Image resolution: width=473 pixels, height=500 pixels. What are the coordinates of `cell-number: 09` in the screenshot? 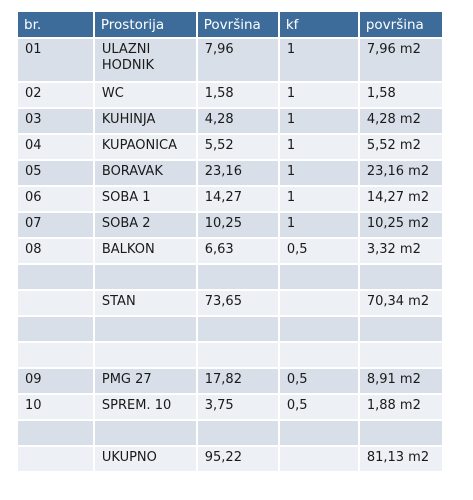 It's located at (55, 381).